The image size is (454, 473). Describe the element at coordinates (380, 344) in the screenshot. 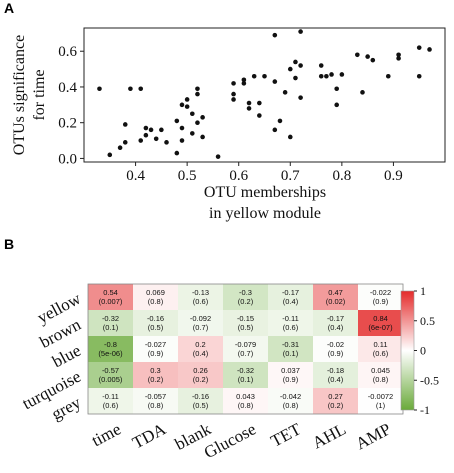

I see `cell-correlation-label: 0.11` at that location.